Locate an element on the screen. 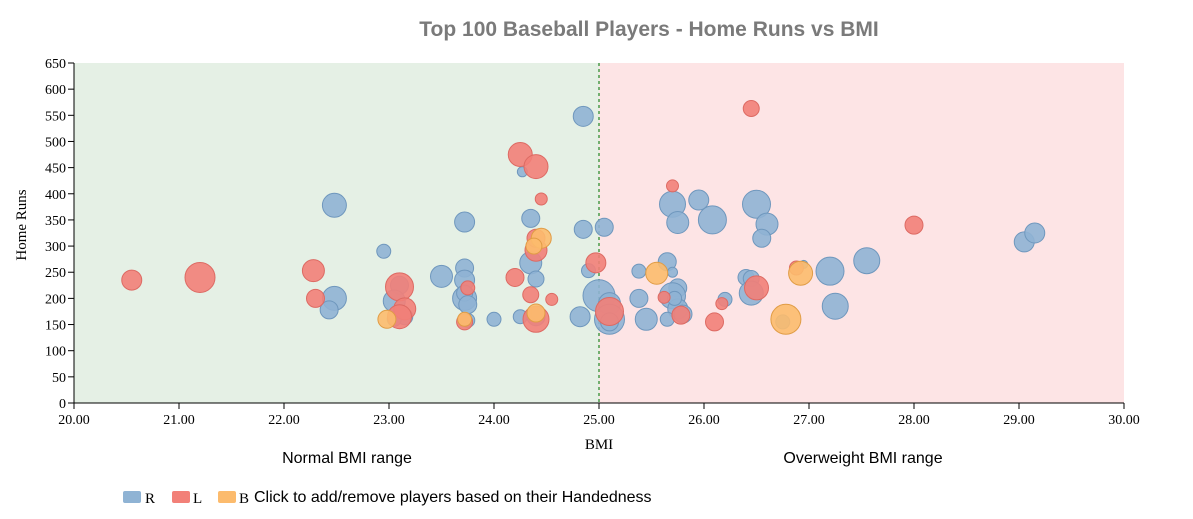 This screenshot has height=519, width=1193. x-tick-label: 22.00 is located at coordinates (284, 420).